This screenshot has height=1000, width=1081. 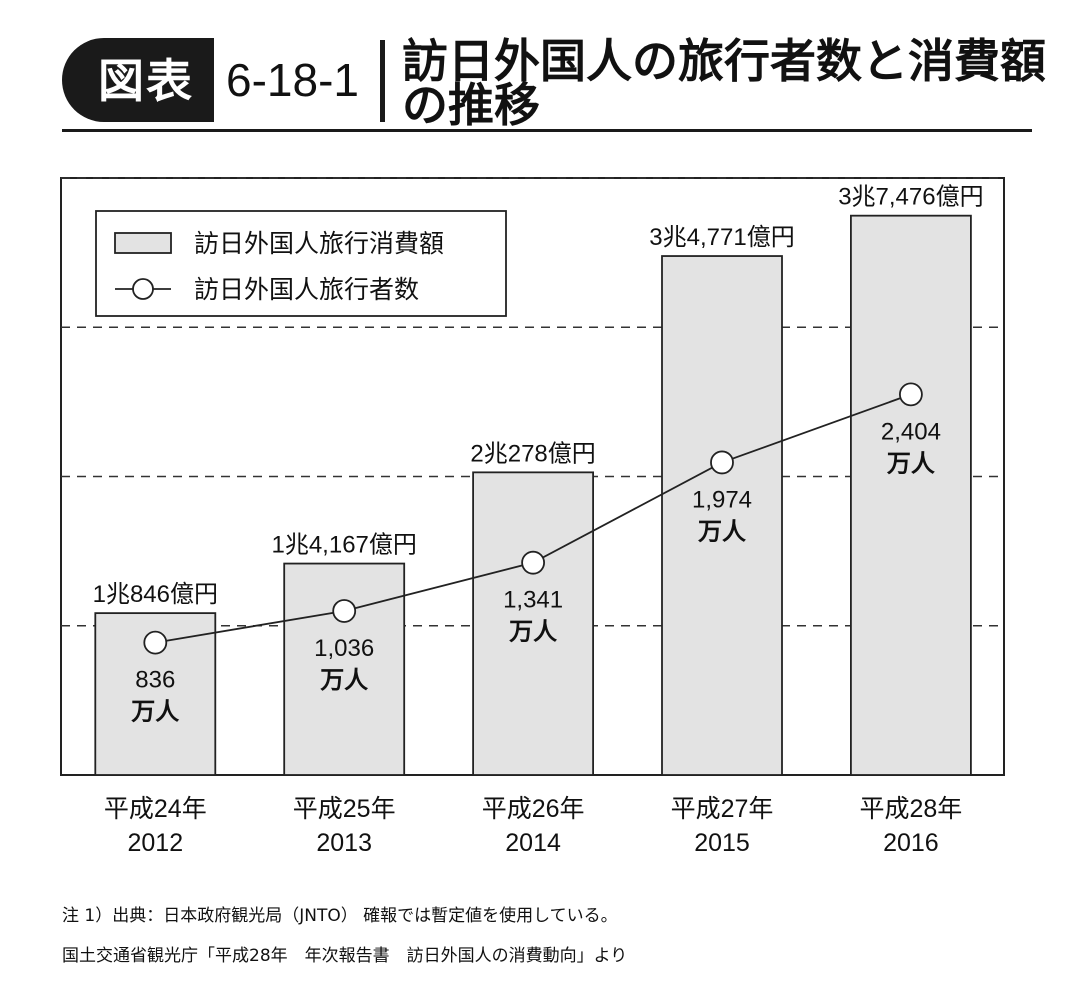 I want to click on x-tick-label-era: 平成27年, so click(x=722, y=809).